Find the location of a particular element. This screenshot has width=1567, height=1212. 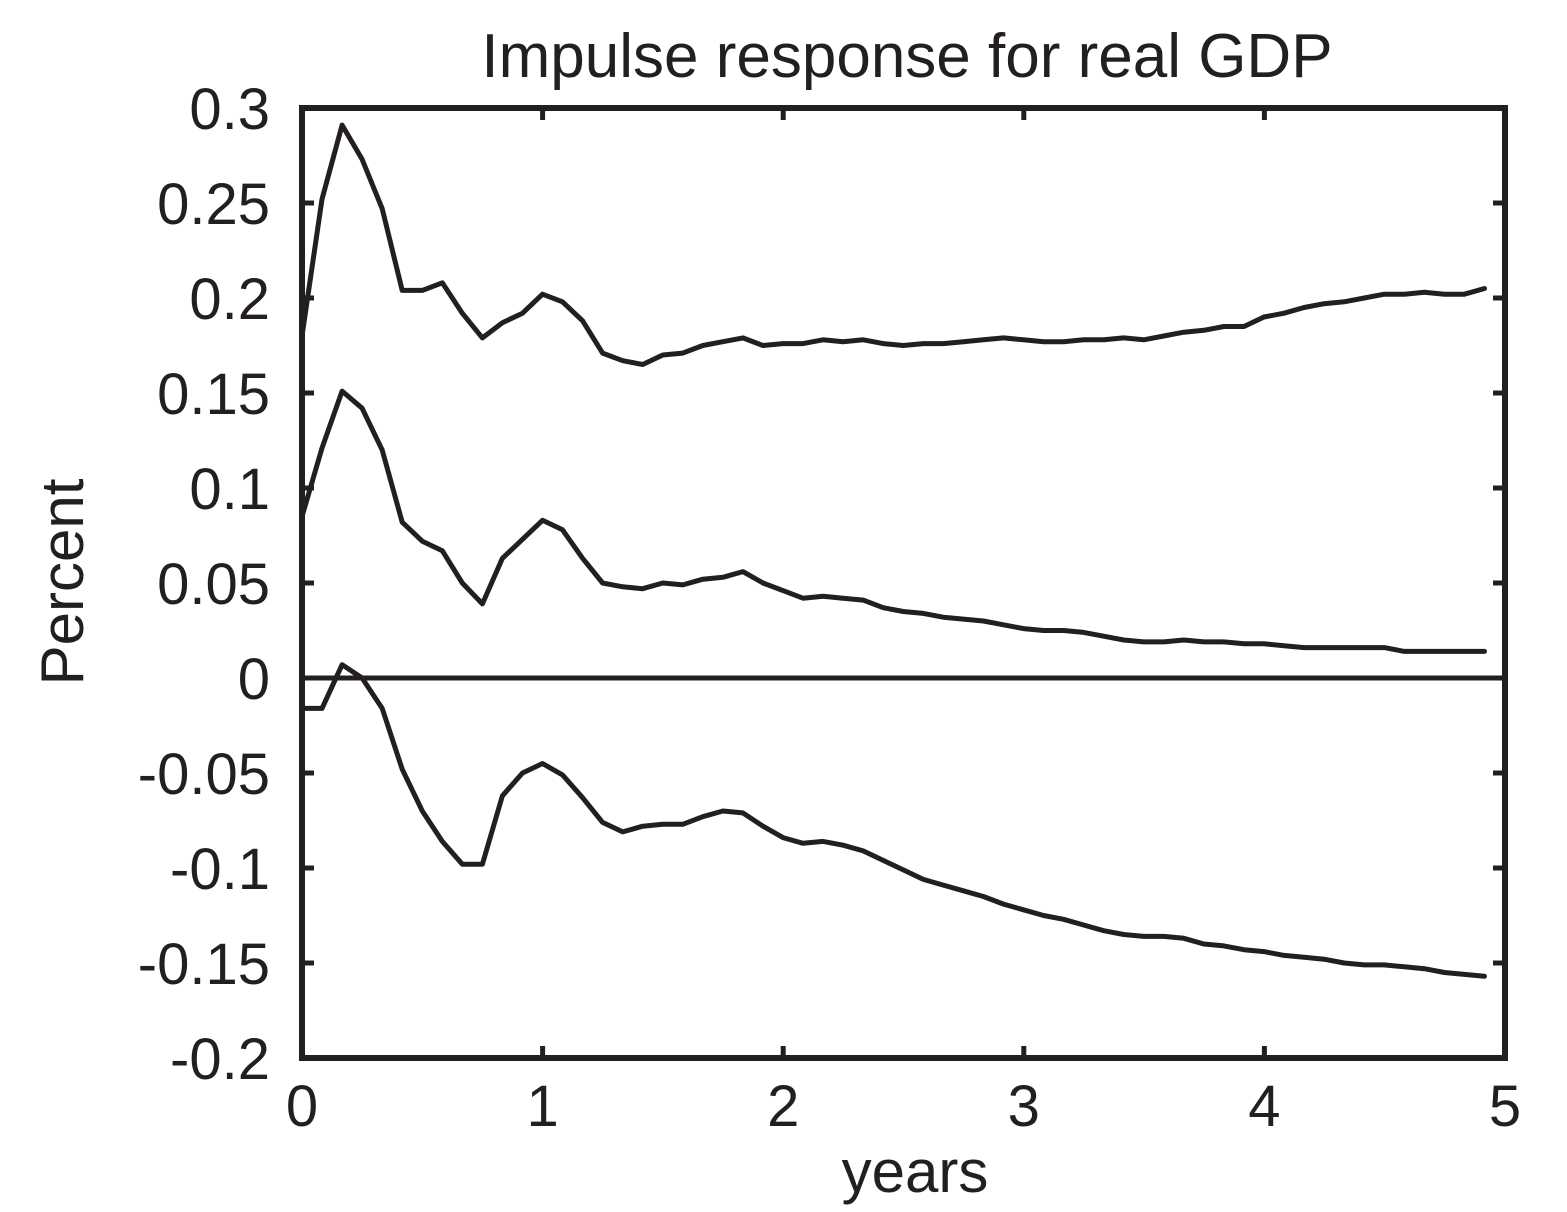

y-tick-label: 0 is located at coordinates (254, 679).